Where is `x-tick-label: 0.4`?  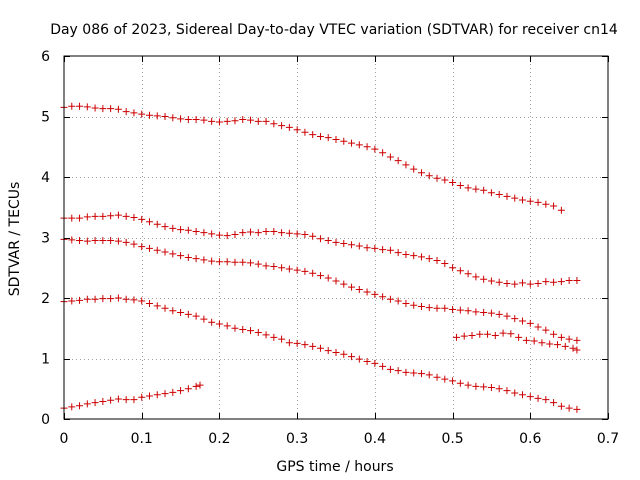
x-tick-label: 0.4 is located at coordinates (375, 439).